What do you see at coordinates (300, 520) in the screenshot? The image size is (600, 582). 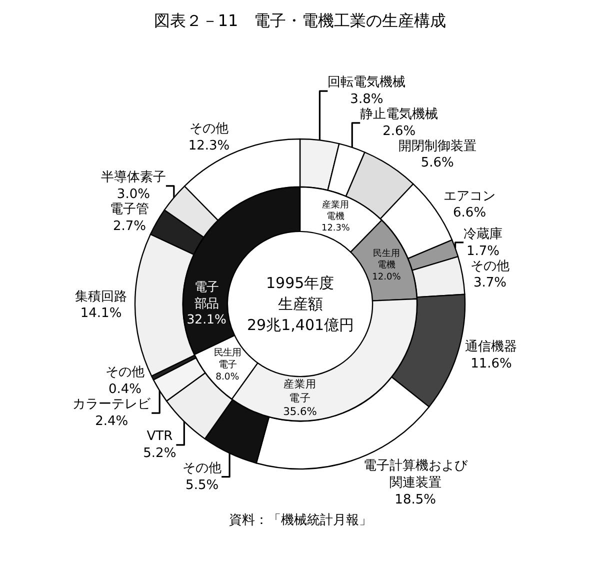 I see `text: 資料：「機械統計月報」` at bounding box center [300, 520].